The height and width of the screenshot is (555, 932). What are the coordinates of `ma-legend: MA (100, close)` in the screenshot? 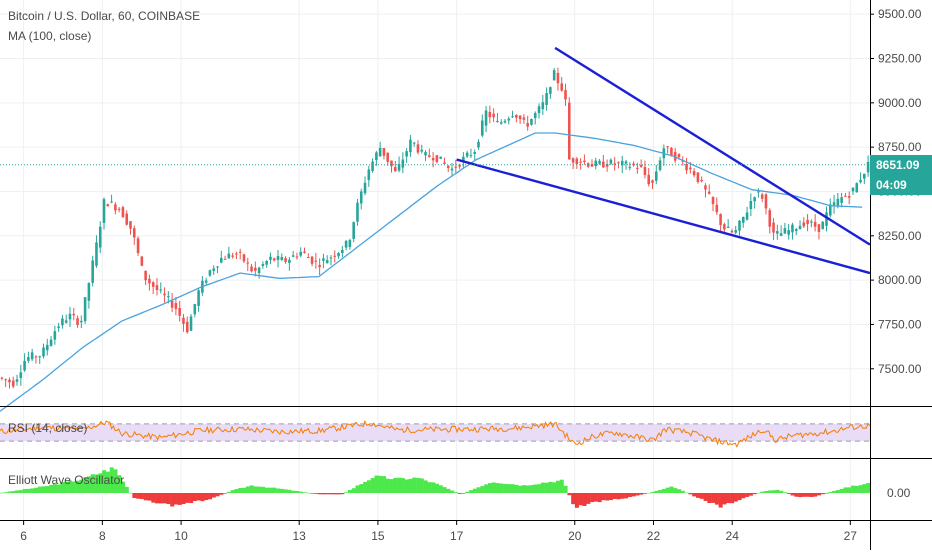 It's located at (50, 36).